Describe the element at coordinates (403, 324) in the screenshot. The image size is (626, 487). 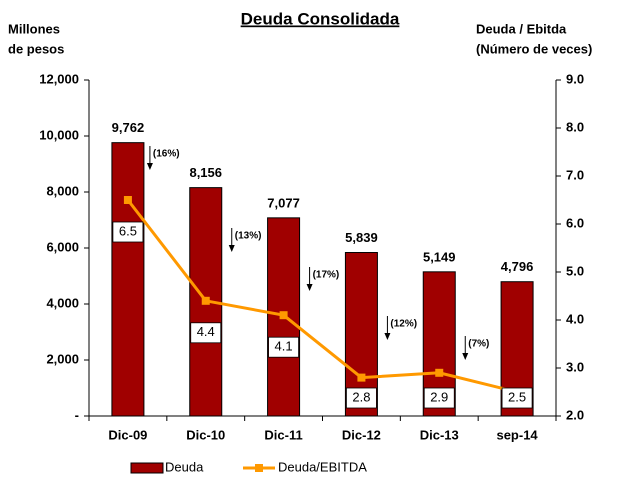
I see `annotation: (12%)` at that location.